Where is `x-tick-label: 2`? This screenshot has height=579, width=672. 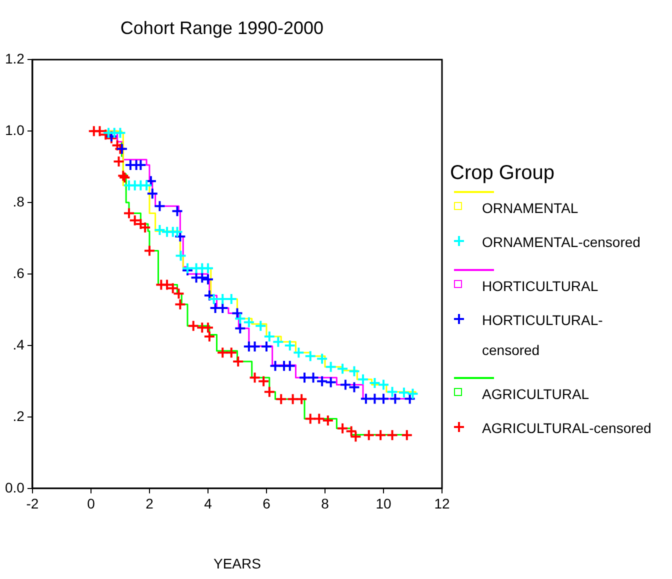
x-tick-label: 2 is located at coordinates (150, 504).